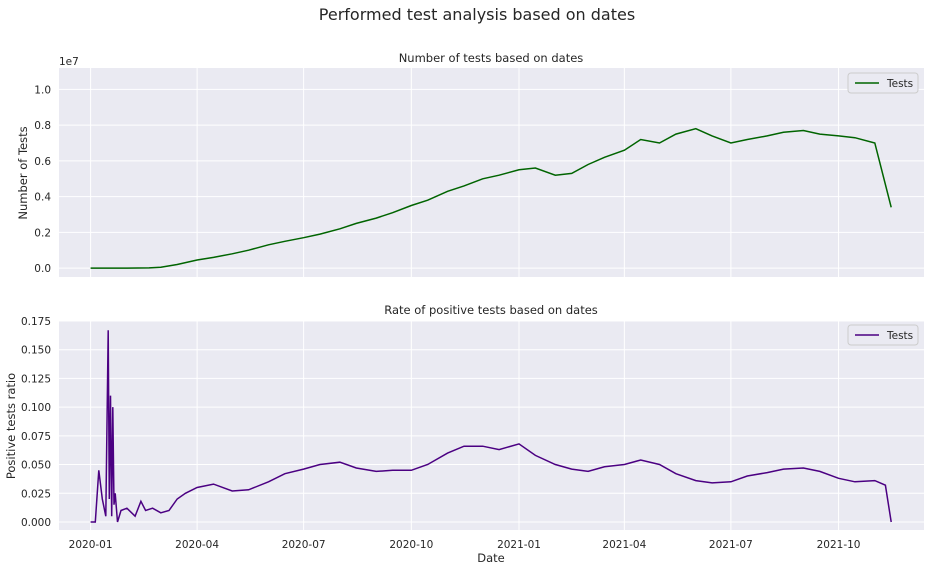  I want to click on tests-y-offset-label: 1e7, so click(69, 62).